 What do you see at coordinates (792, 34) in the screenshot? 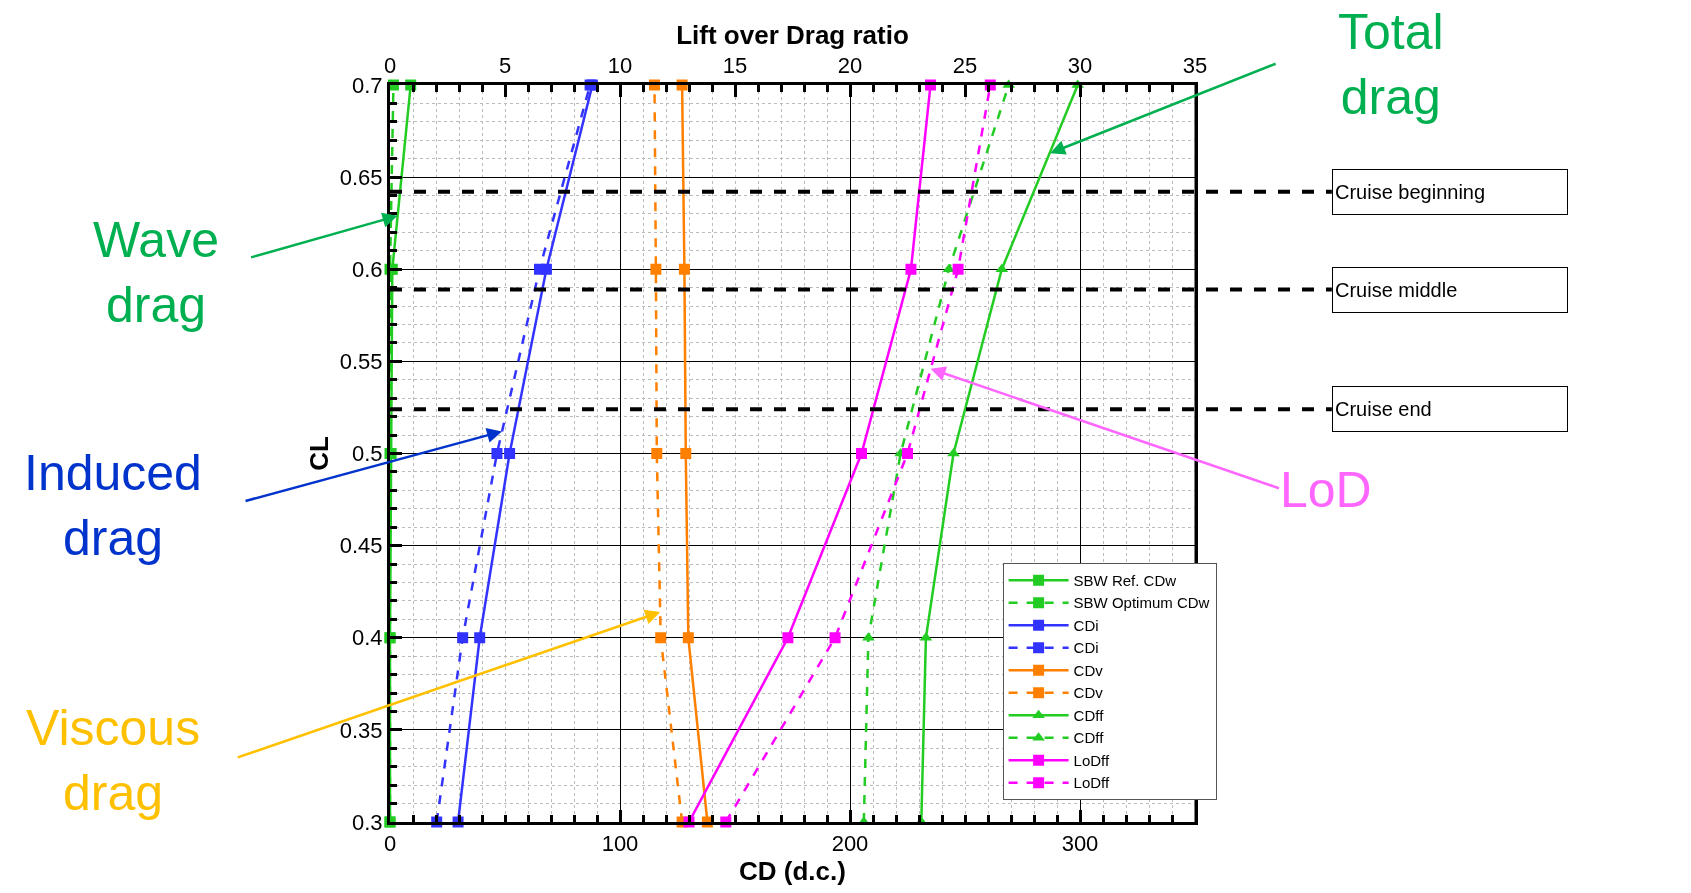
I see `x2-axis-title: Lift over Drag ratio` at bounding box center [792, 34].